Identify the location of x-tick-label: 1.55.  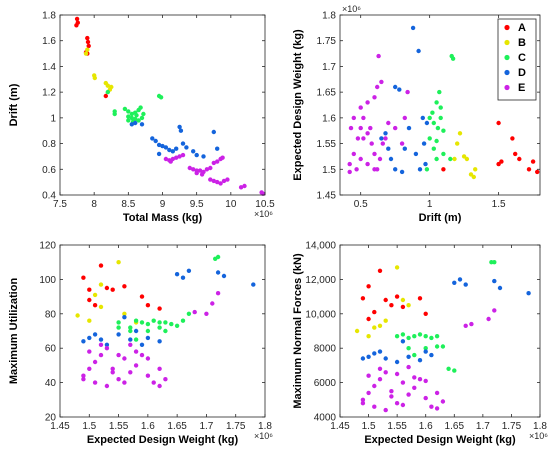
(397, 426).